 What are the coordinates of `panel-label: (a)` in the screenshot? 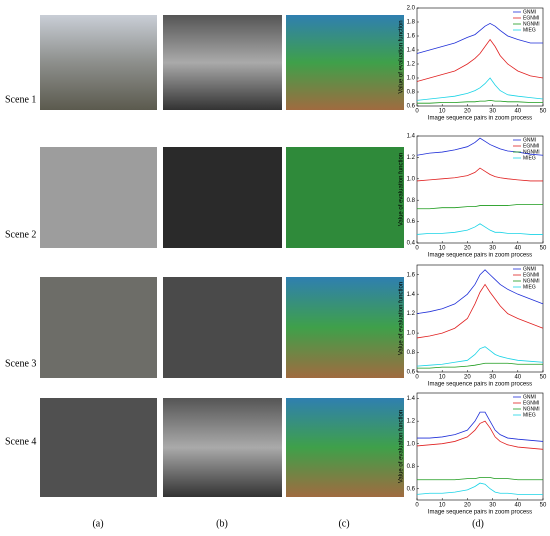 It's located at (97, 523).